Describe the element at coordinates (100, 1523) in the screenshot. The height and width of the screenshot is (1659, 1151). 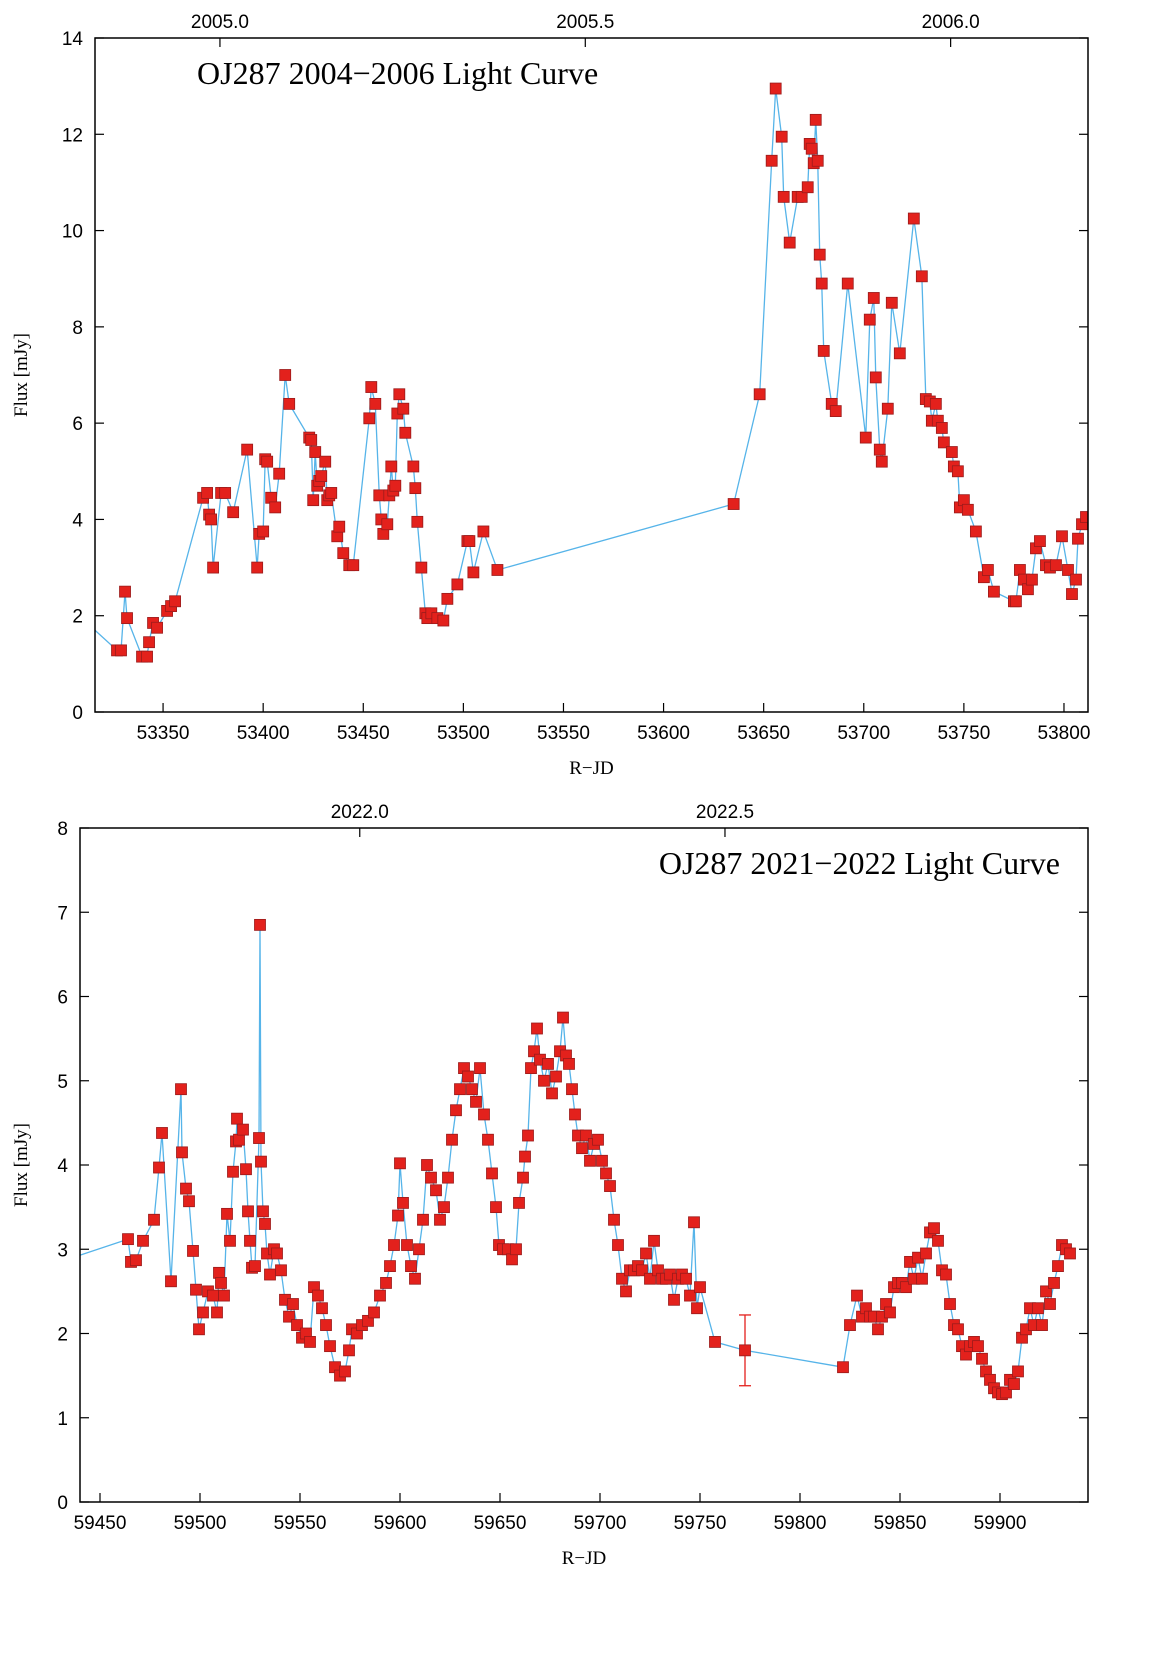
I see `x-tick-label: 59450` at that location.